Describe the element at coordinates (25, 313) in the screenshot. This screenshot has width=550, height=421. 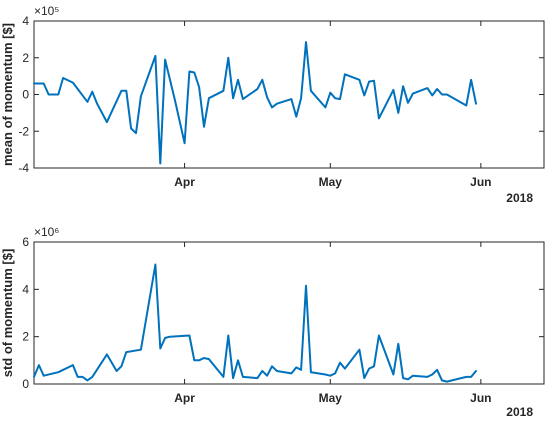
I see `std-momentum-ytick-labels: 0 2 4 6` at that location.